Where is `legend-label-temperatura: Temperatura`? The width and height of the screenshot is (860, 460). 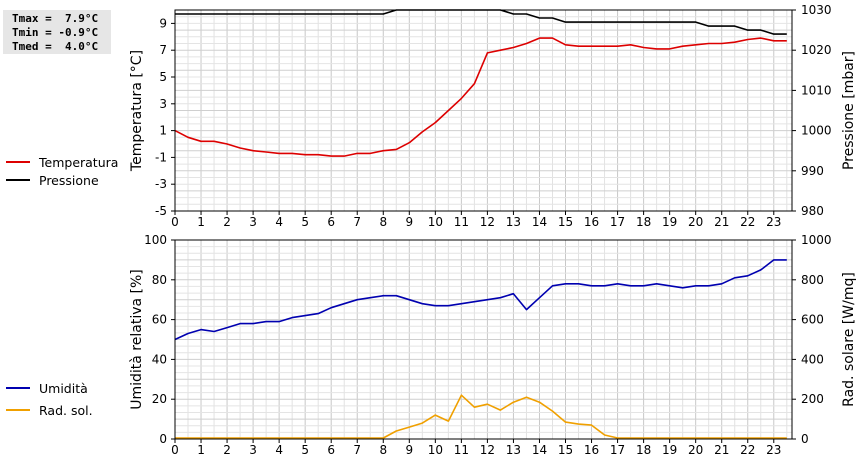 legend-label-temperatura: Temperatura is located at coordinates (79, 162).